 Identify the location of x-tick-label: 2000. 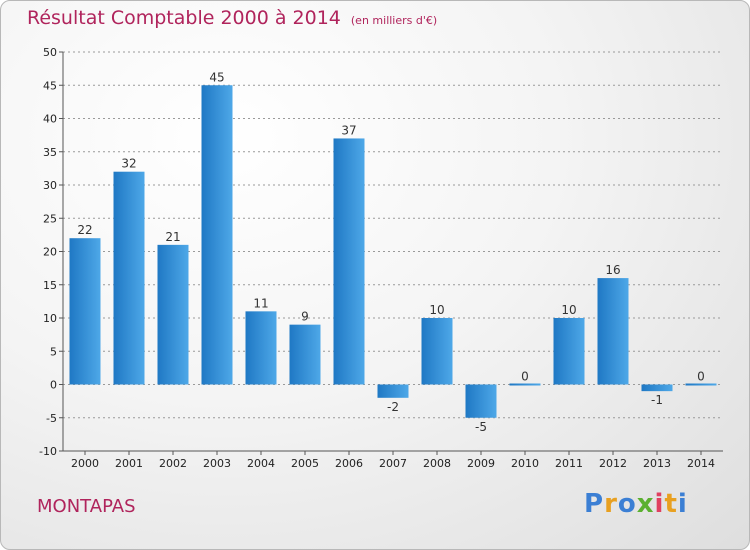
(85, 463).